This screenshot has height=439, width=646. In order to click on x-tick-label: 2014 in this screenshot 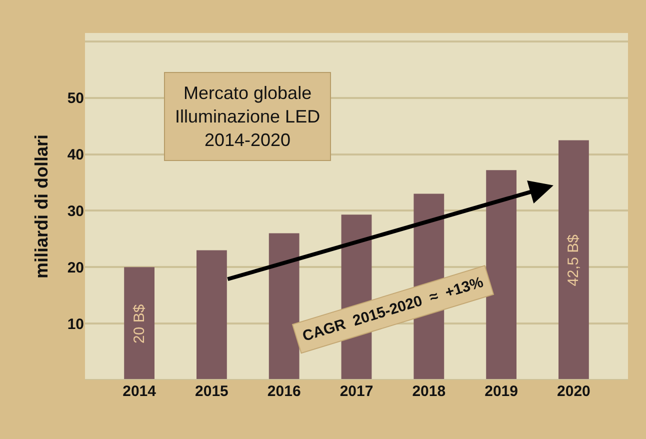, I will do `click(139, 391)`.